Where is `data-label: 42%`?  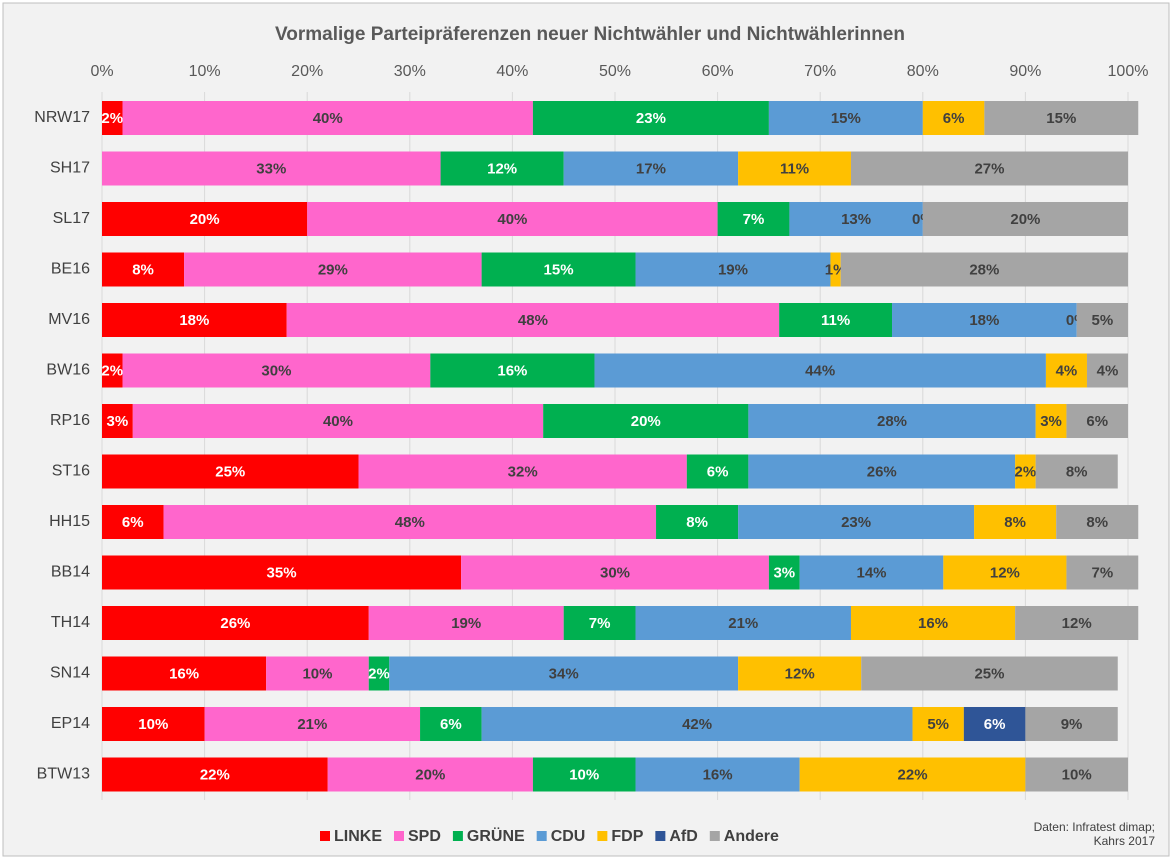
data-label: 42% is located at coordinates (697, 724).